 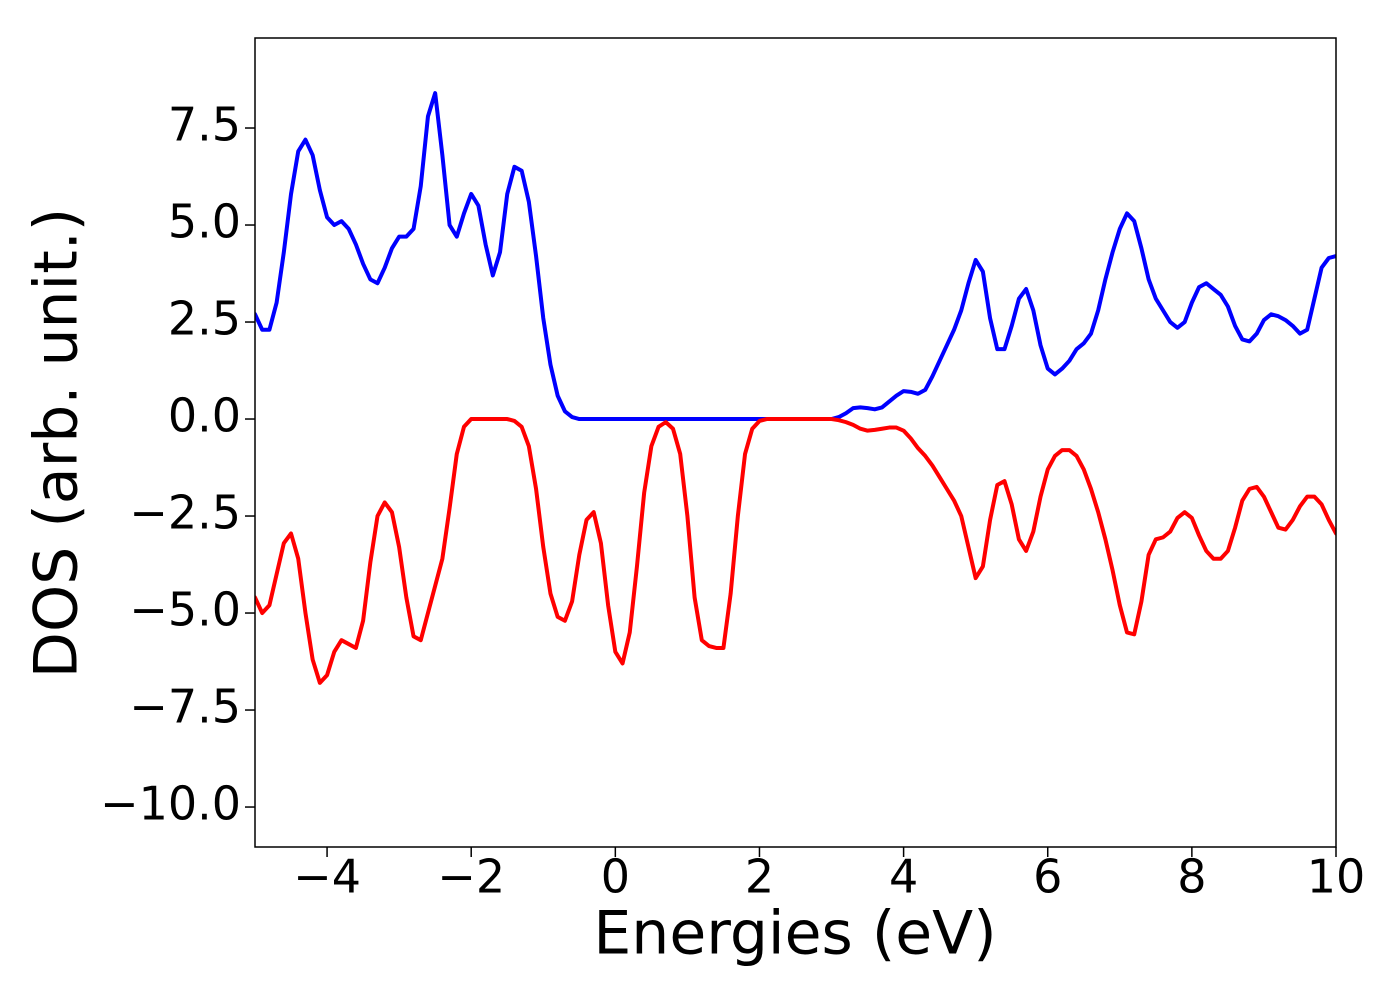 What do you see at coordinates (615, 877) in the screenshot?
I see `x-tick-label: 0` at bounding box center [615, 877].